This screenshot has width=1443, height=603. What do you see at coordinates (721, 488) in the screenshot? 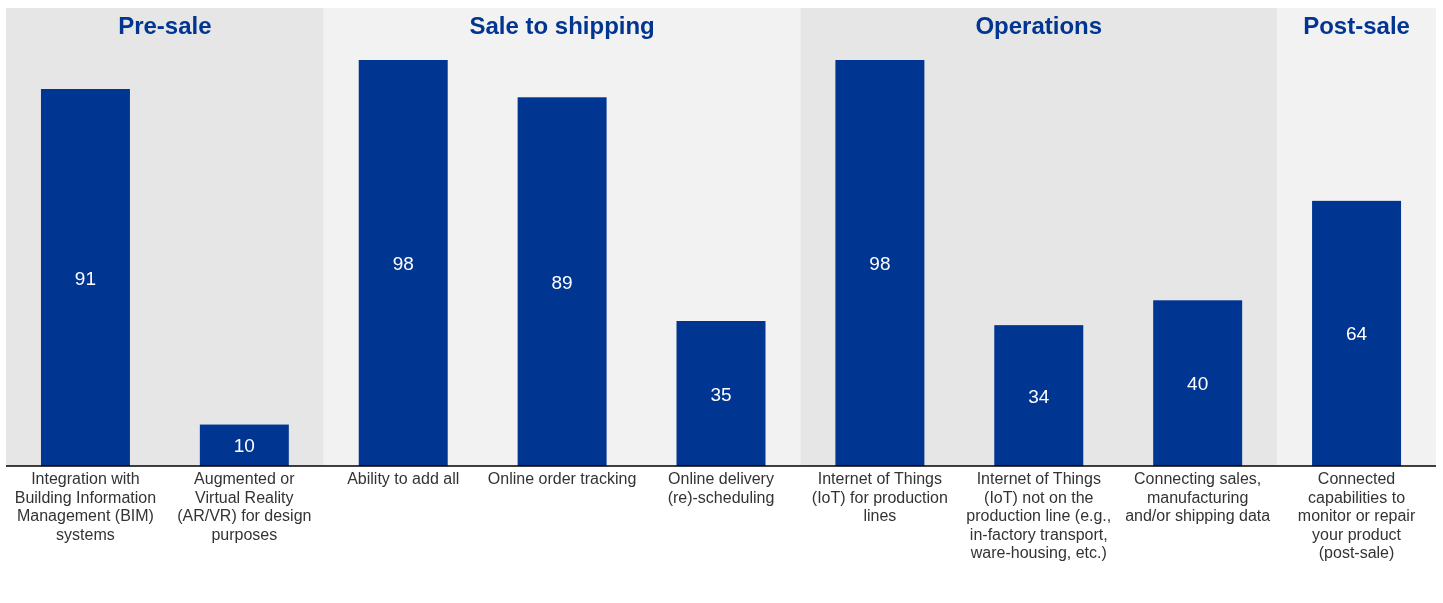
I see `x-tick-label: Online delivery (re)-scheduling` at bounding box center [721, 488].